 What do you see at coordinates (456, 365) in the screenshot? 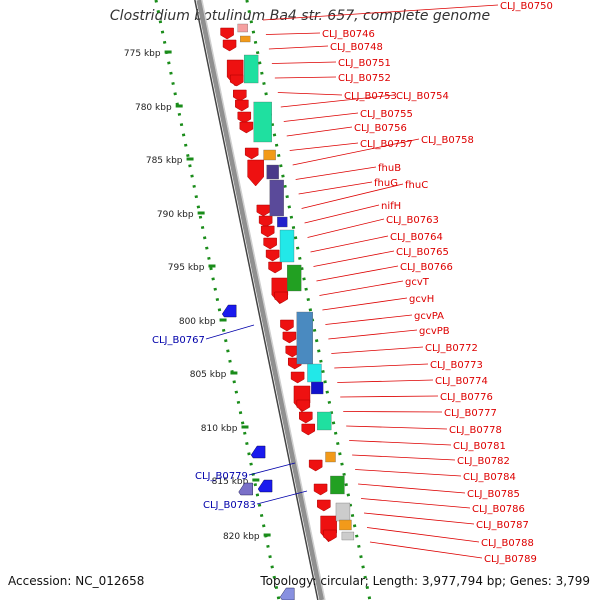
I see `gene-label-forward: CLJ_B0773` at bounding box center [456, 365].